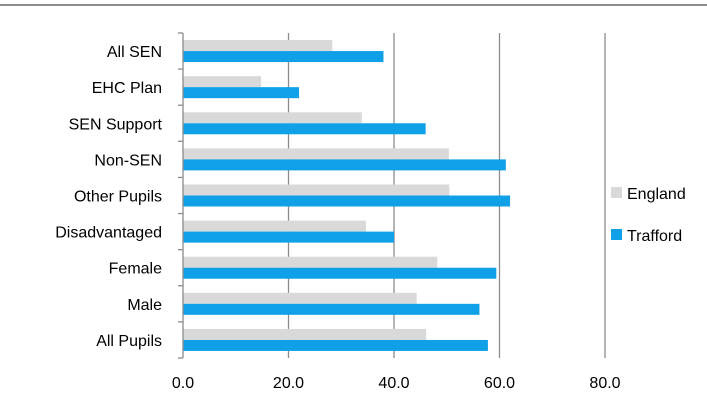  What do you see at coordinates (288, 383) in the screenshot?
I see `x-tick-label: 20.0` at bounding box center [288, 383].